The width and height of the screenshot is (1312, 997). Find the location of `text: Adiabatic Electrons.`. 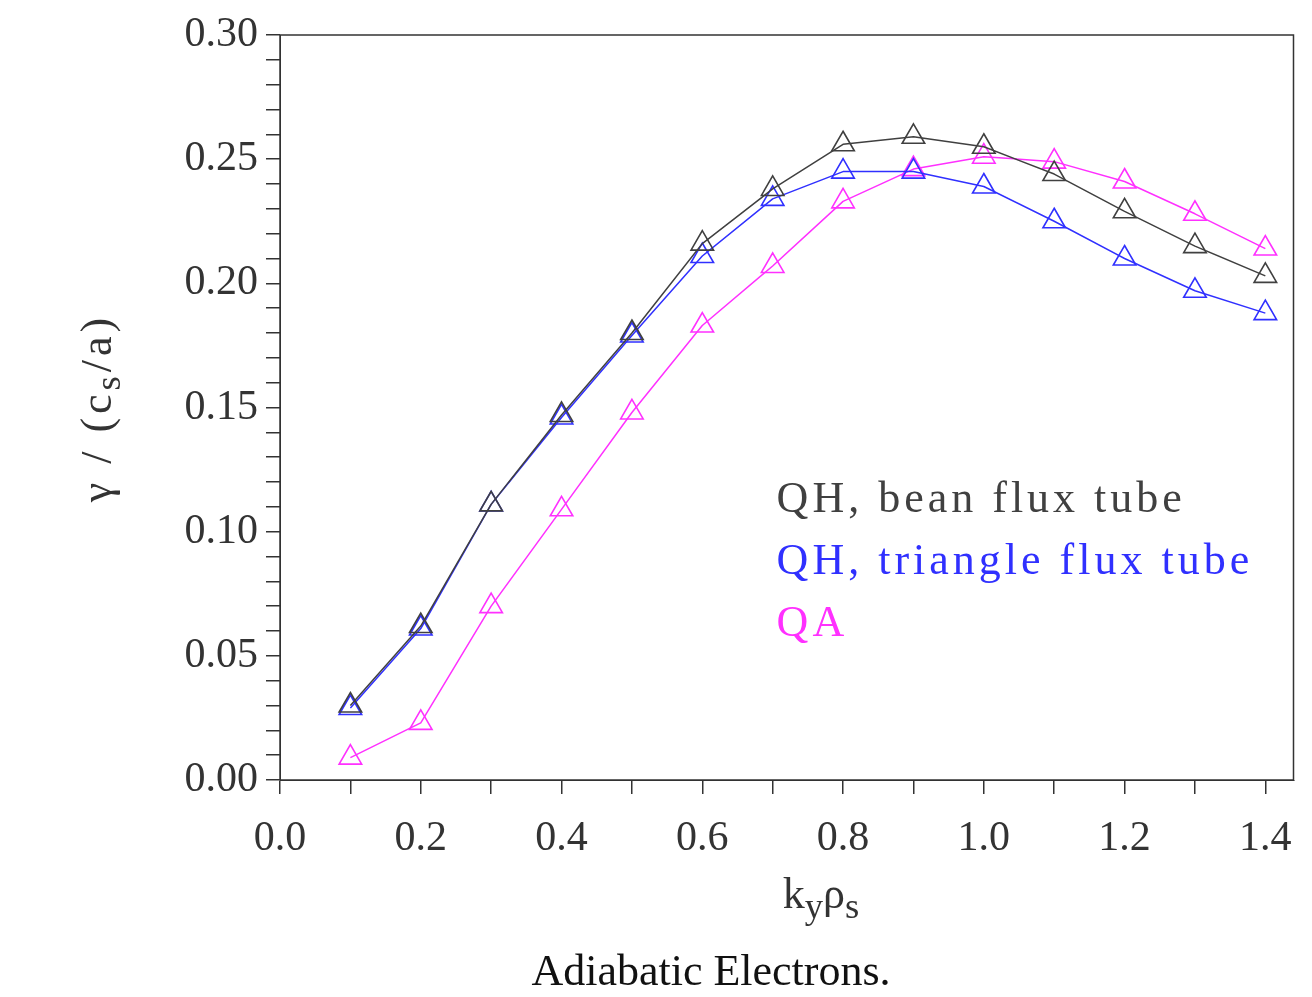

text: Adiabatic Electrons. is located at coordinates (711, 970).